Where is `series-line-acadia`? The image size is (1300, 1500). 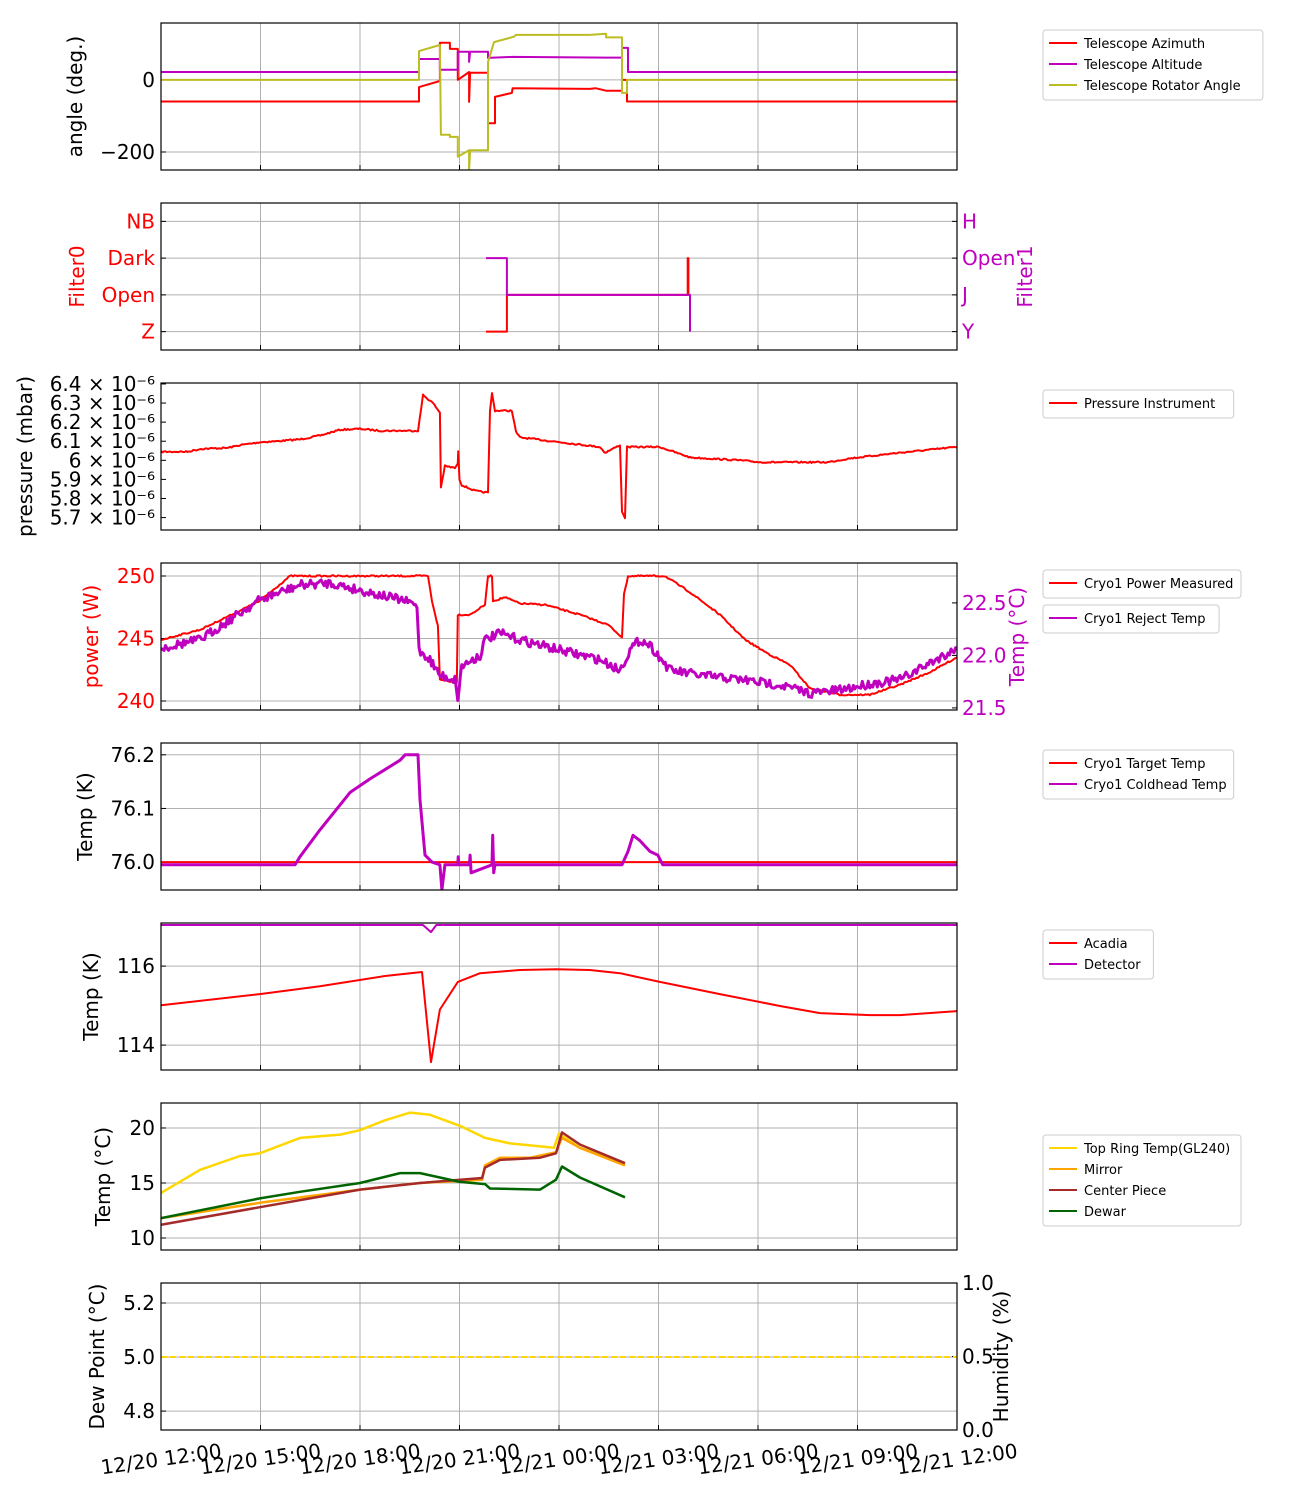 series-line-acadia is located at coordinates (559, 1016).